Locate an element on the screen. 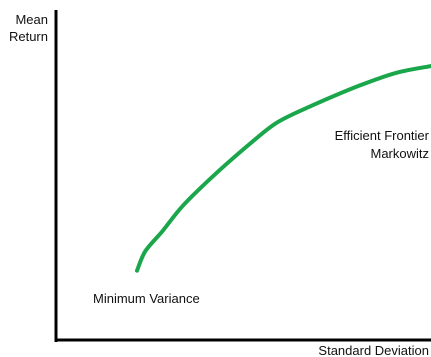 This screenshot has width=431, height=357. x-axis-label: Standard Deviation is located at coordinates (373, 350).